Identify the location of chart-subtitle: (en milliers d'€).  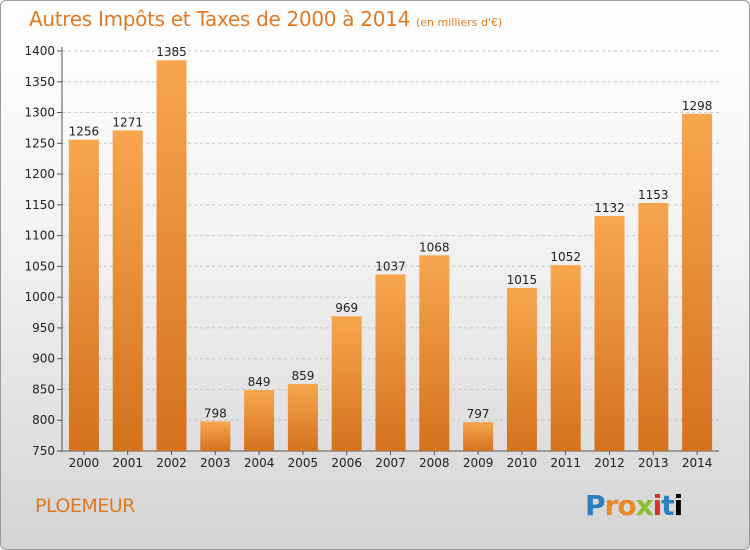
(459, 22).